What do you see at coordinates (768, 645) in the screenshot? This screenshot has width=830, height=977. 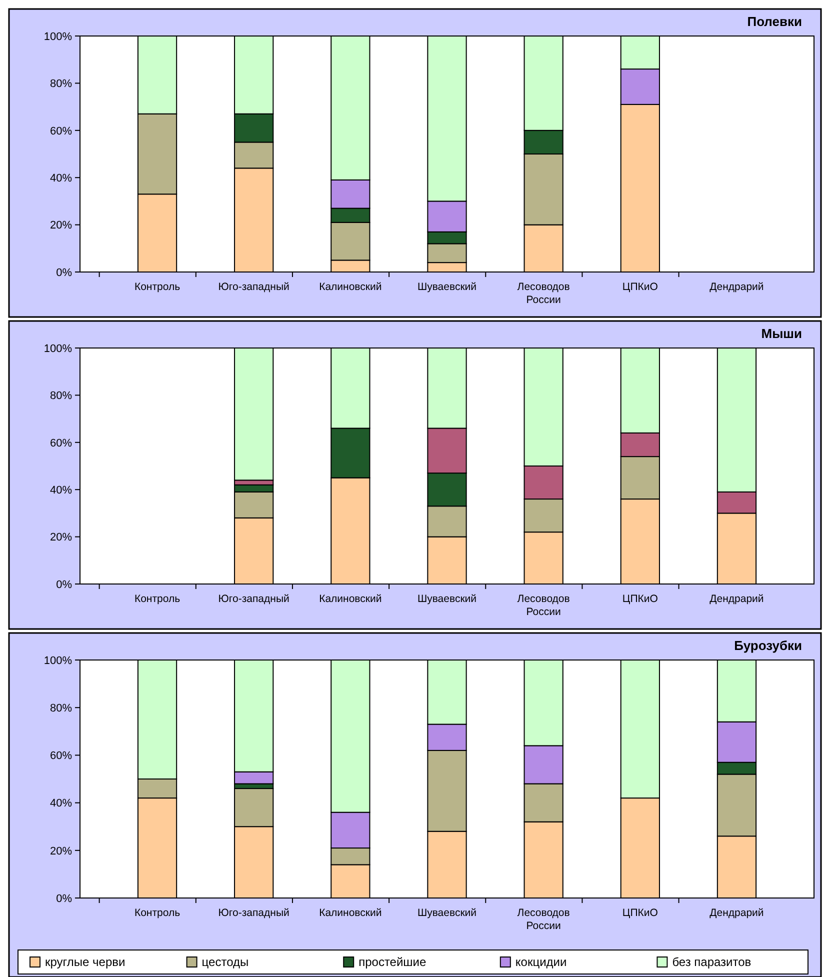 I see `chart-title: Бурозубки` at bounding box center [768, 645].